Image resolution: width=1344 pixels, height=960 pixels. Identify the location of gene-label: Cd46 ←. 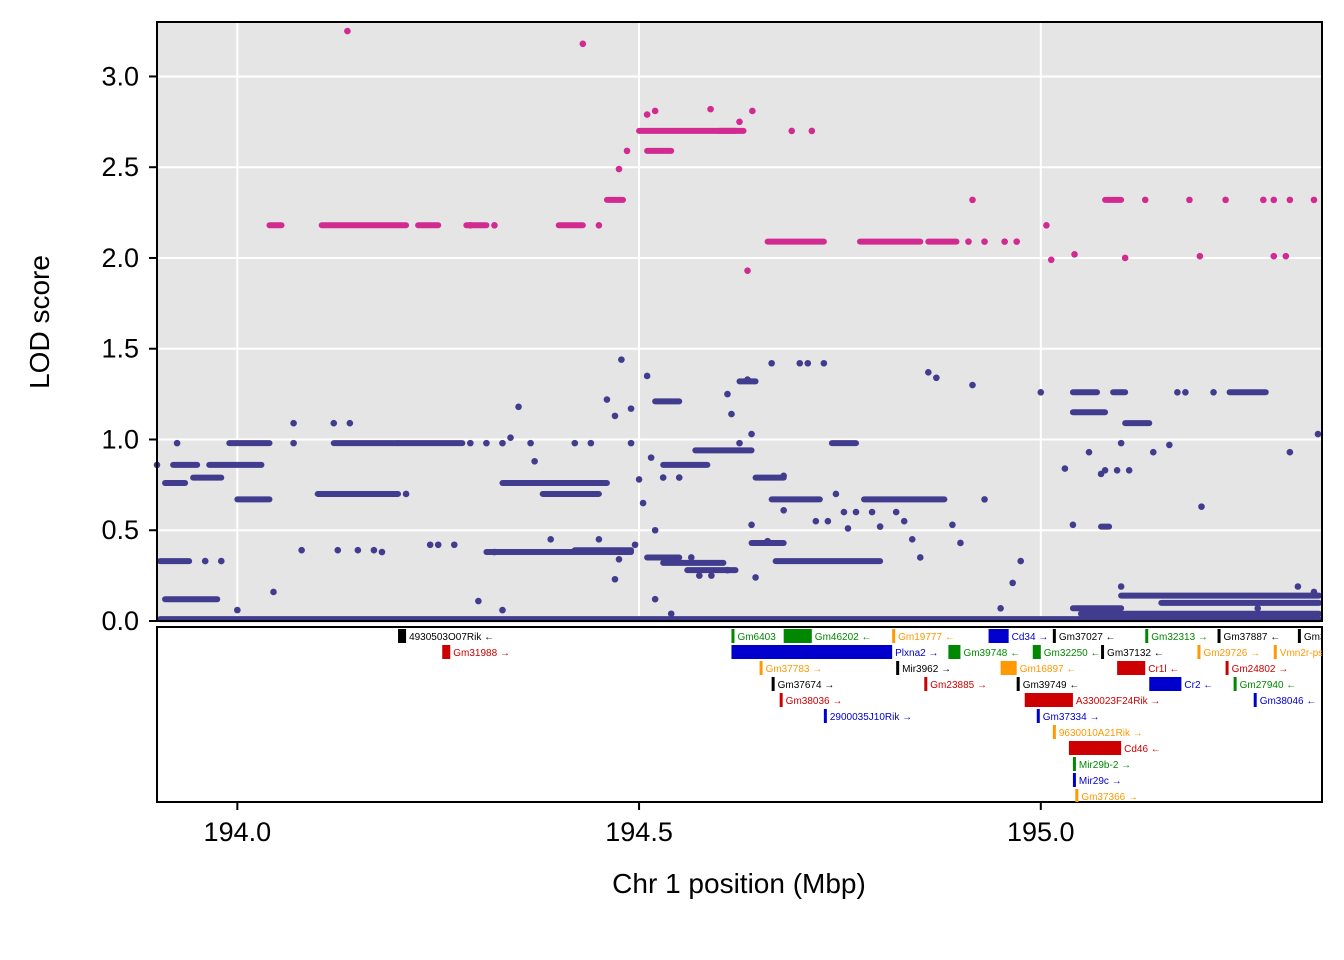
(1142, 749).